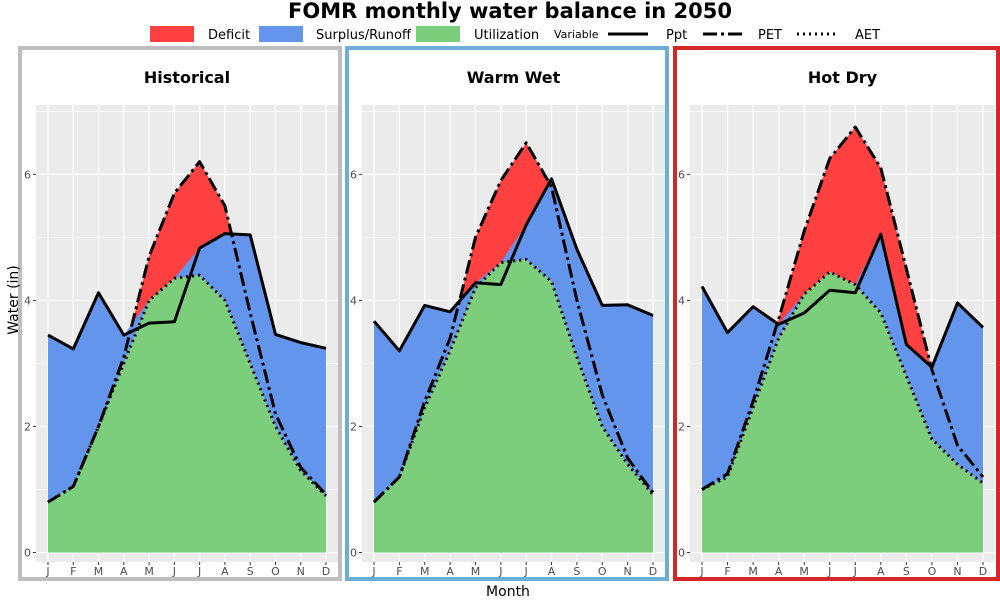 This screenshot has height=600, width=1000. I want to click on legend-line-label-2: AET, so click(867, 35).